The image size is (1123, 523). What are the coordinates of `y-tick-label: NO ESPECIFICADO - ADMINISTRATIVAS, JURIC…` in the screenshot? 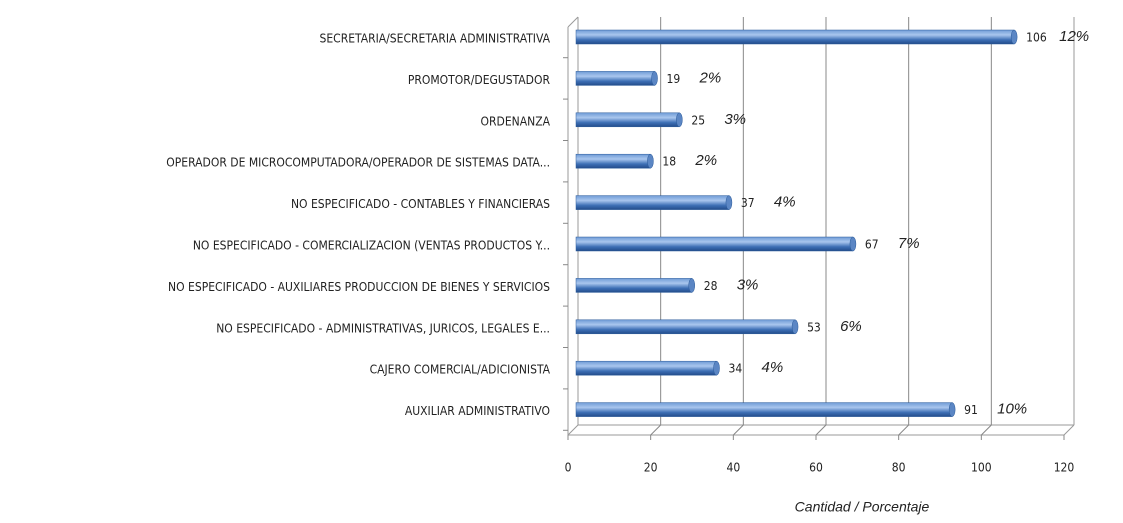 It's located at (383, 328).